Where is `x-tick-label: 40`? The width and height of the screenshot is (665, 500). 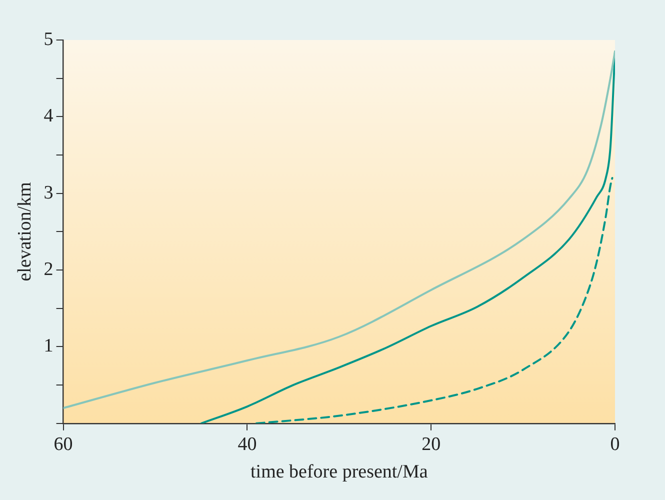 x-tick-label: 40 is located at coordinates (247, 444).